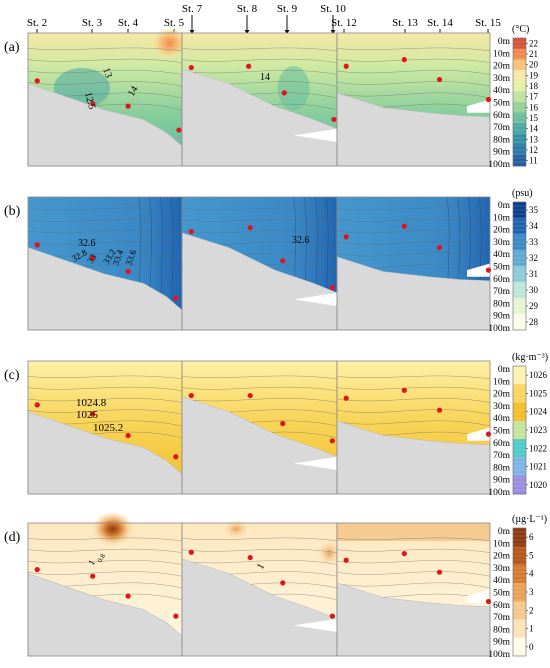 Image resolution: width=550 pixels, height=668 pixels. What do you see at coordinates (502, 280) in the screenshot?
I see `depth-tick-label: 60m` at bounding box center [502, 280].